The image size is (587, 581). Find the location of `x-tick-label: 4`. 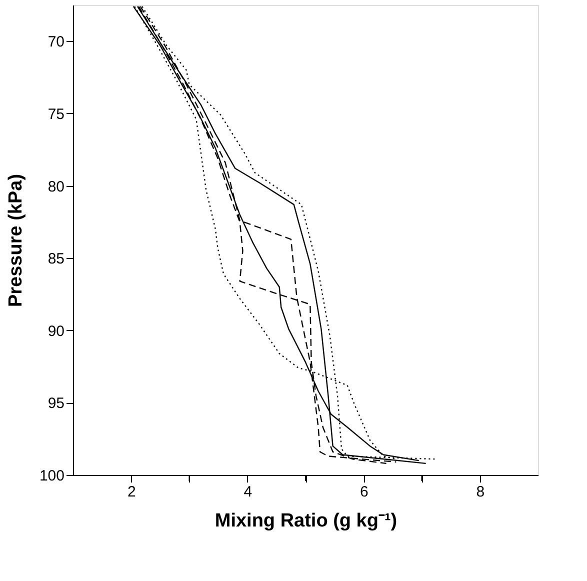

x-tick-label: 4 is located at coordinates (248, 492).